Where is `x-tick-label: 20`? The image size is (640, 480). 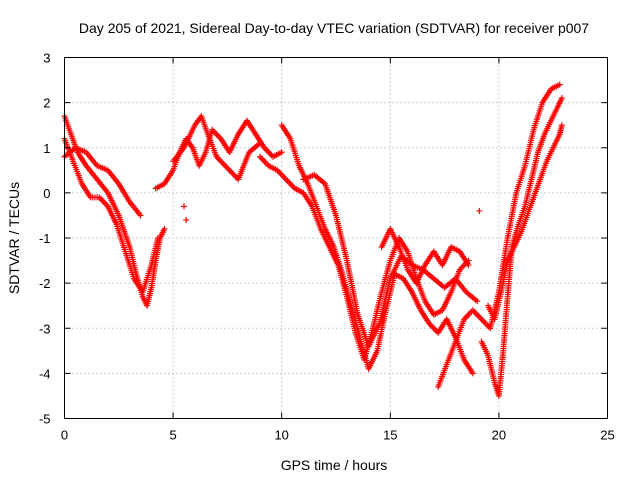
x-tick-label: 20 is located at coordinates (499, 435).